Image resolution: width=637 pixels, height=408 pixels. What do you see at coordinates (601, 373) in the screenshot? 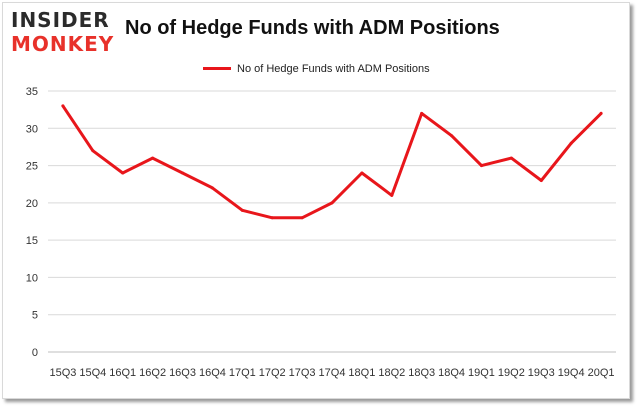
I see `x-tick-label: 20Q1` at bounding box center [601, 373].